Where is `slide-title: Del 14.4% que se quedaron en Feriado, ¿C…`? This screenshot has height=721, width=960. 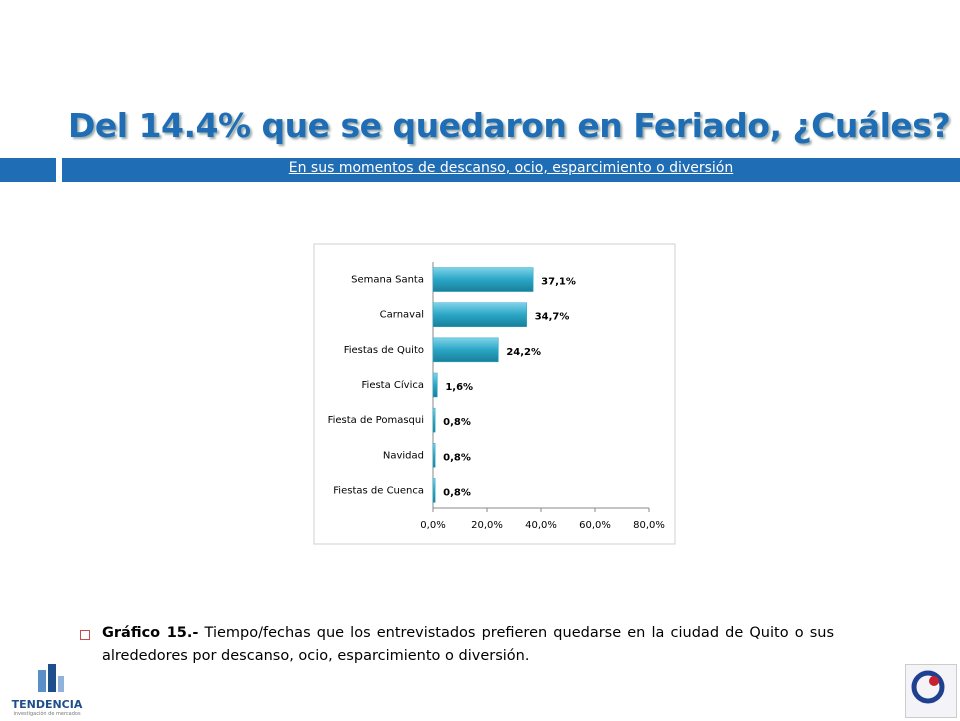
slide-title: Del 14.4% que se quedaron en Feriado, ¿C… is located at coordinates (509, 125).